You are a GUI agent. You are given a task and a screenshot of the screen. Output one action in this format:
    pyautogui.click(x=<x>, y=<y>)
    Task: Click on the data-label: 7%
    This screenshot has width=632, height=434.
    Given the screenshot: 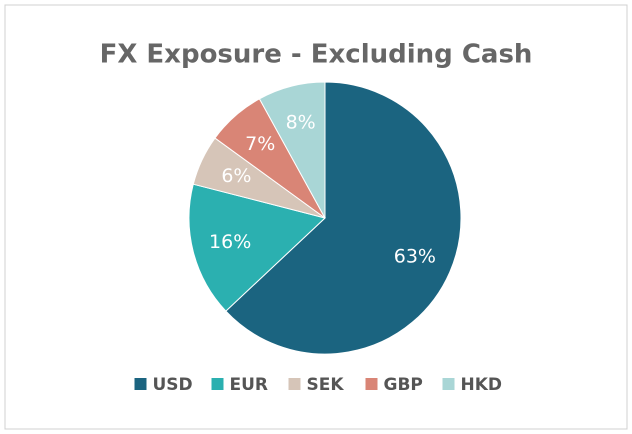 What is the action you would take?
    pyautogui.click(x=260, y=144)
    